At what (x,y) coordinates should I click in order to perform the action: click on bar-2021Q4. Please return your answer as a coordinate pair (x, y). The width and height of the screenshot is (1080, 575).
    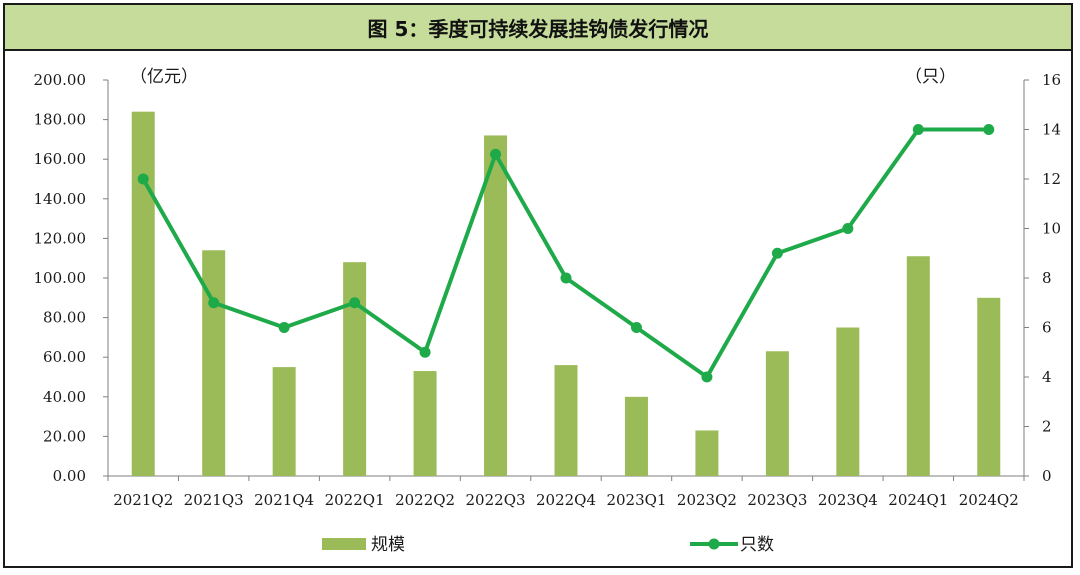
    Looking at the image, I should click on (284, 421).